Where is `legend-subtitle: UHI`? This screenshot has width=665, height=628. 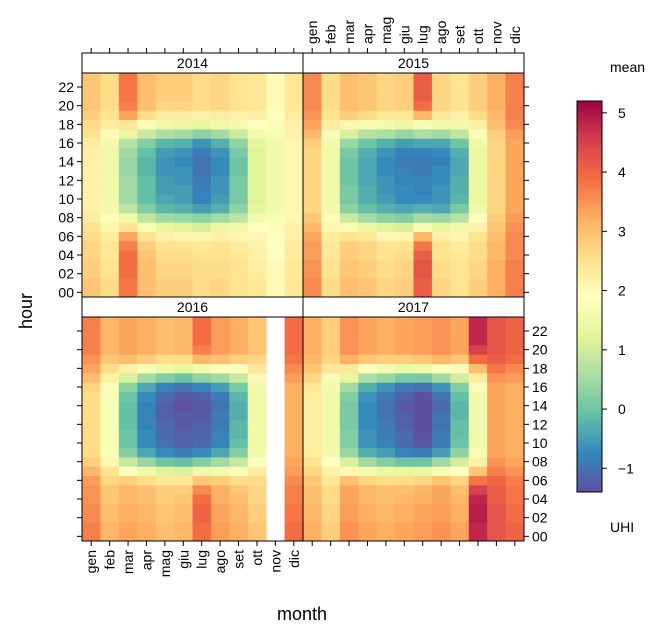 legend-subtitle: UHI is located at coordinates (622, 527).